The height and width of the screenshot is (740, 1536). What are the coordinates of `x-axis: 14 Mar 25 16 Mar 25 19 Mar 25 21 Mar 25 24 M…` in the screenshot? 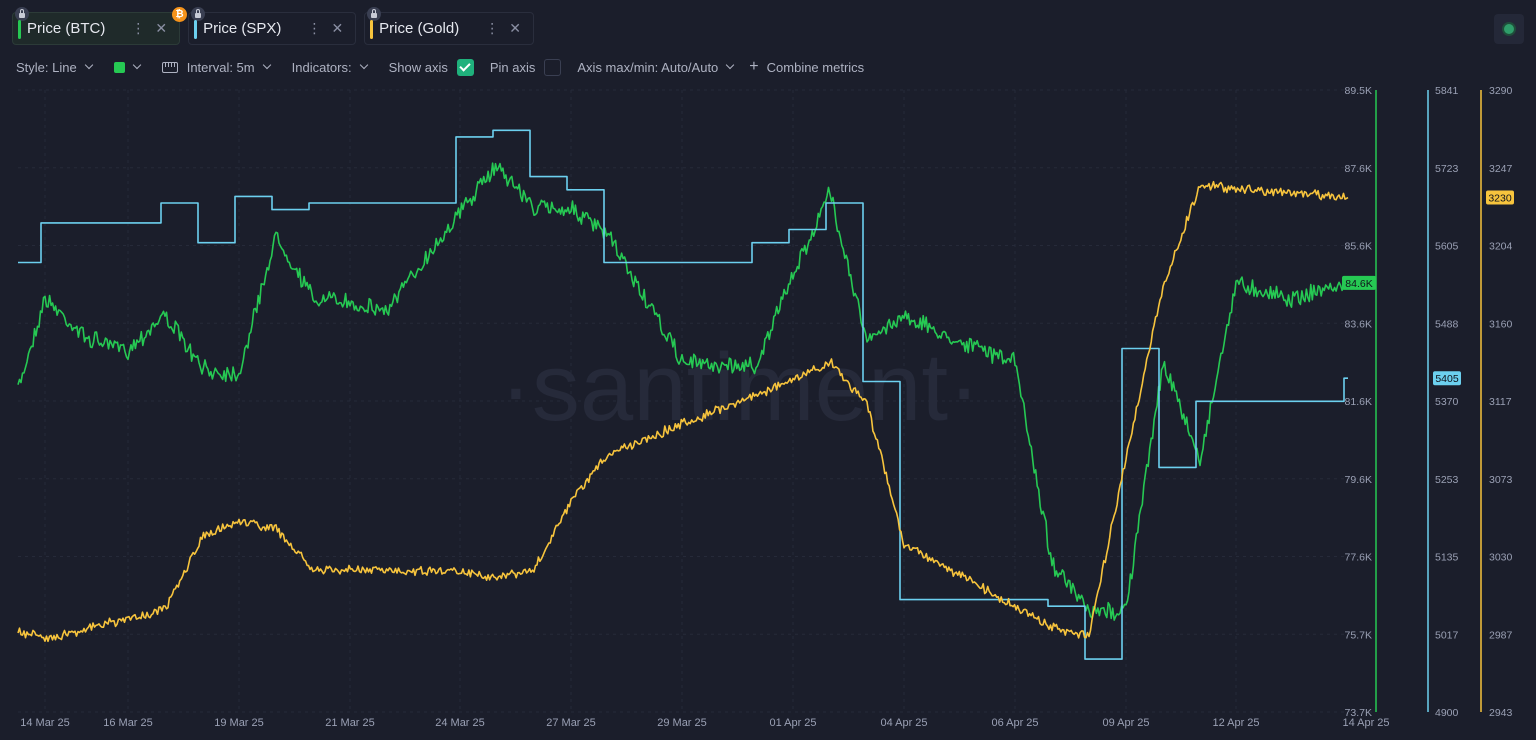 It's located at (704, 723).